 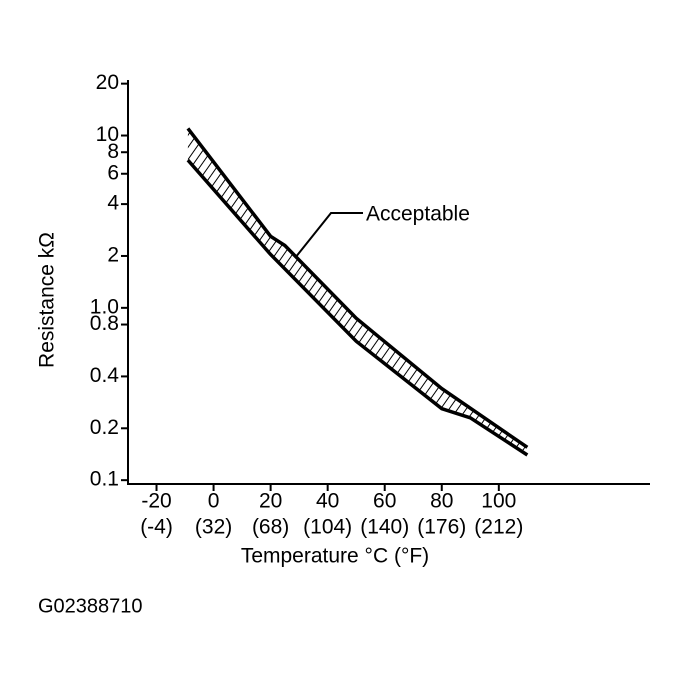 What do you see at coordinates (105, 375) in the screenshot?
I see `y-tick-label: 0.4` at bounding box center [105, 375].